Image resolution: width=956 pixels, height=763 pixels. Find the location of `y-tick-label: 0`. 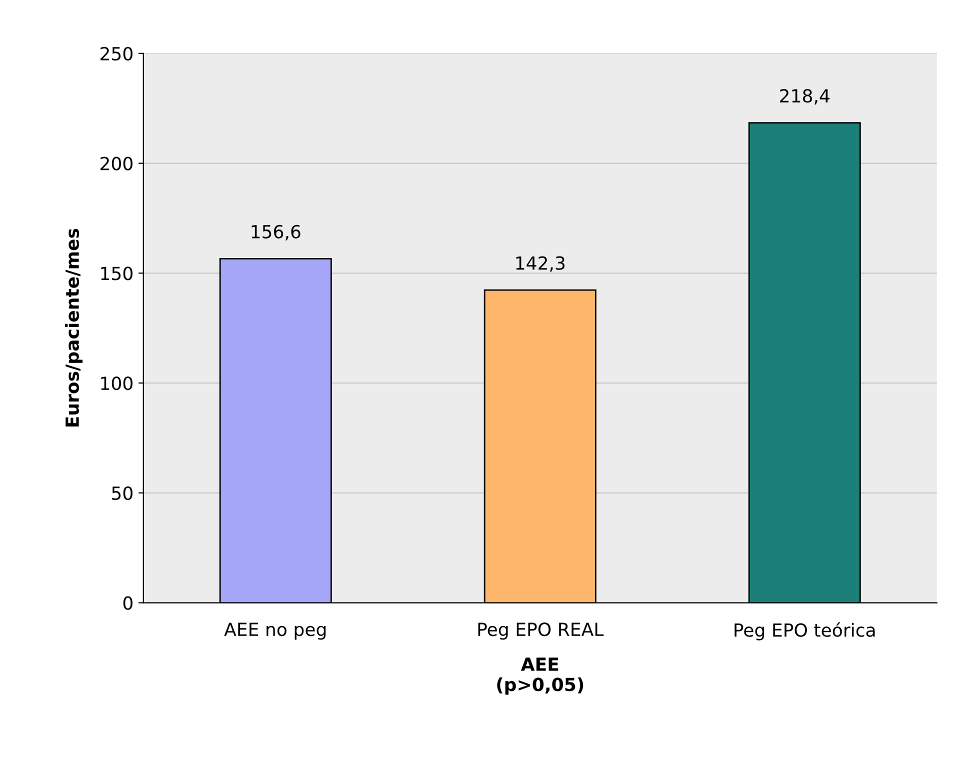

y-tick-label: 0 is located at coordinates (127, 603).